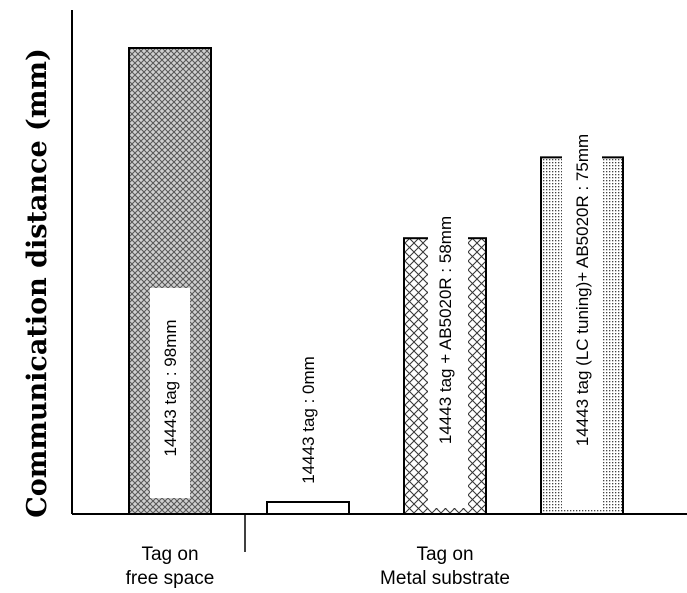 Image resolution: width=687 pixels, height=593 pixels. What do you see at coordinates (169, 554) in the screenshot?
I see `group-1-label-line-1: Tag on` at bounding box center [169, 554].